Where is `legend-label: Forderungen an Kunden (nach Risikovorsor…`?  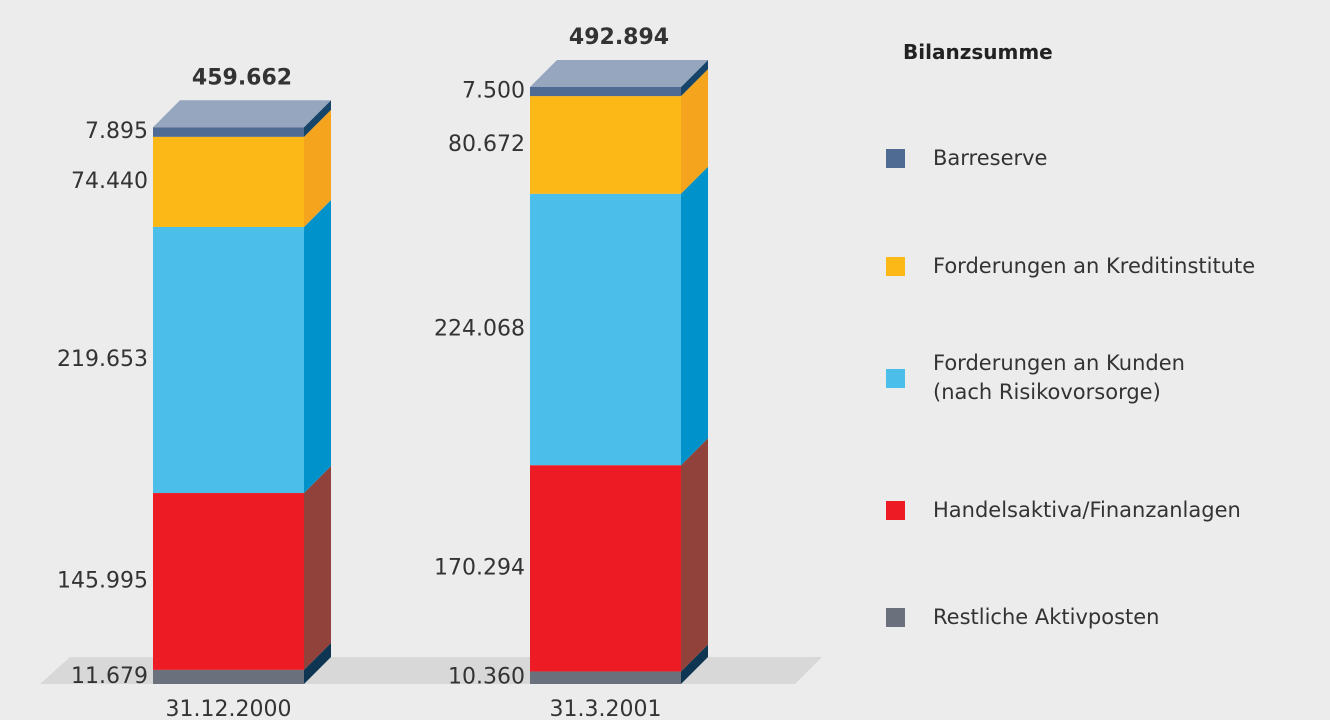 legend-label: Forderungen an Kunden (nach Risikovorsor… is located at coordinates (1059, 377).